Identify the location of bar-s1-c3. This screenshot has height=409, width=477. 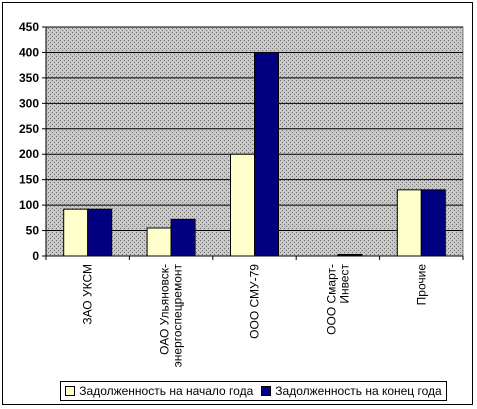
(350, 255).